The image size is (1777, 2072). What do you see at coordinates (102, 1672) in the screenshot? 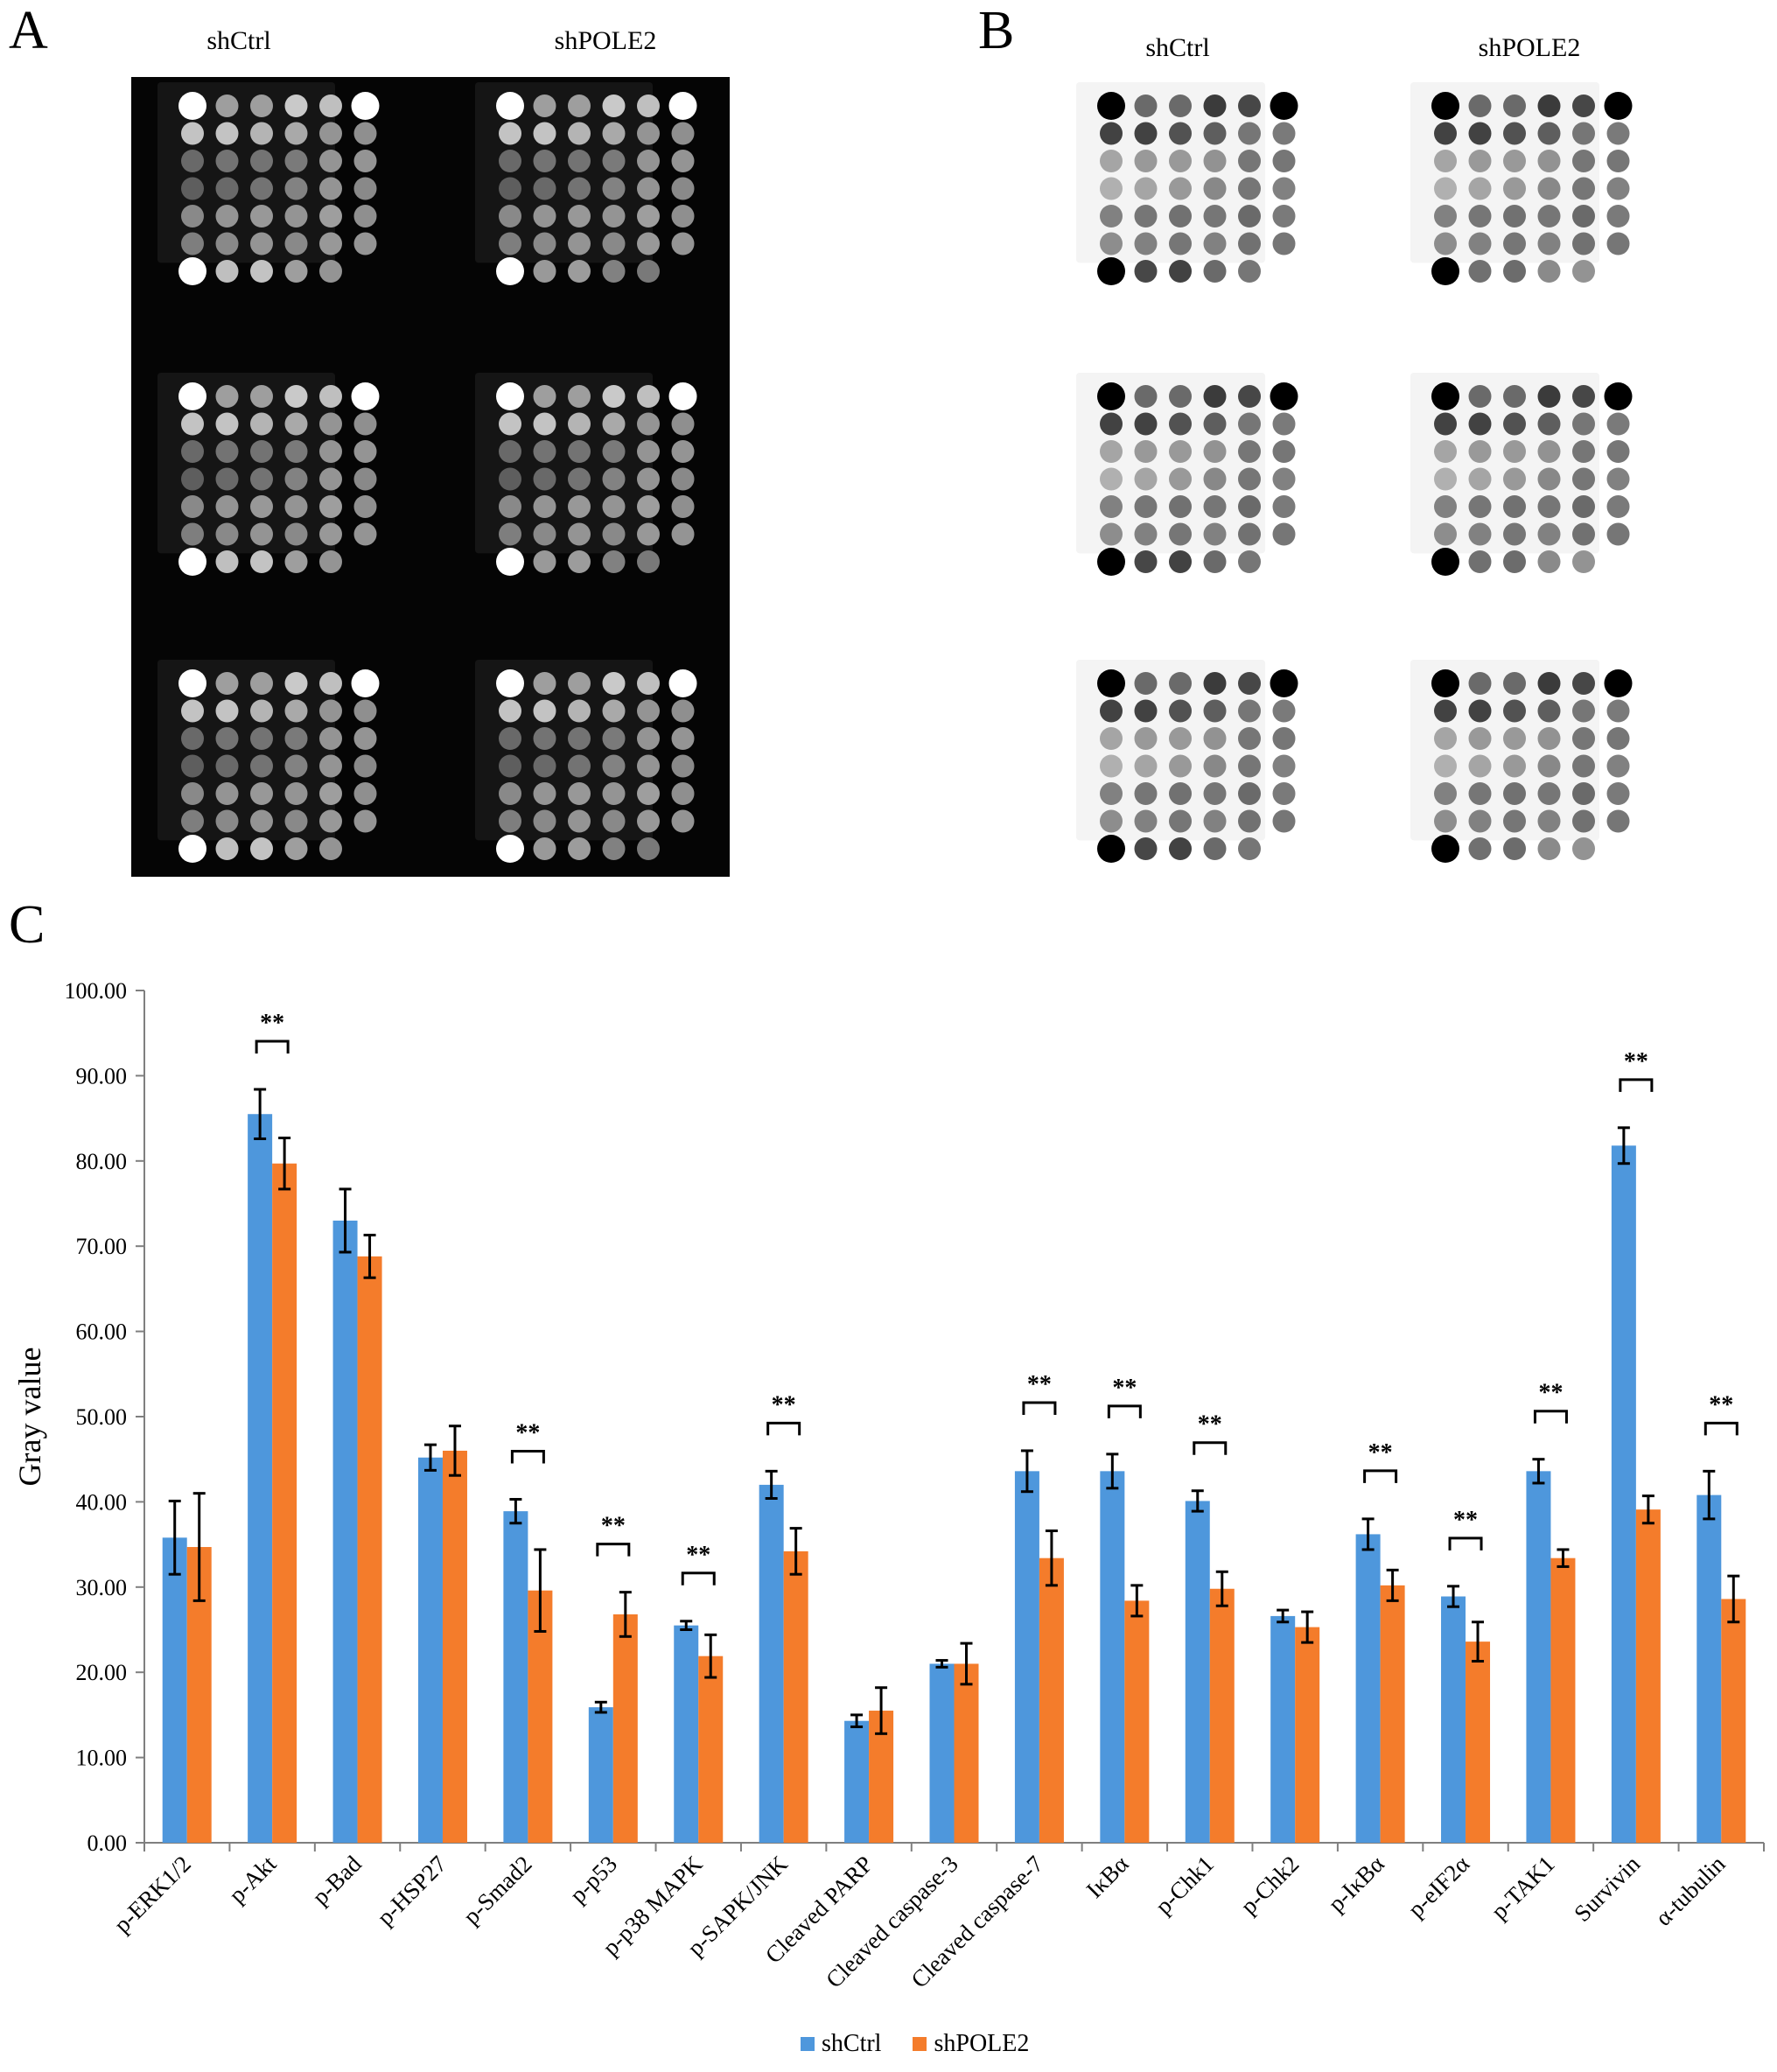
I see `y-tick-label: 20.00` at bounding box center [102, 1672].